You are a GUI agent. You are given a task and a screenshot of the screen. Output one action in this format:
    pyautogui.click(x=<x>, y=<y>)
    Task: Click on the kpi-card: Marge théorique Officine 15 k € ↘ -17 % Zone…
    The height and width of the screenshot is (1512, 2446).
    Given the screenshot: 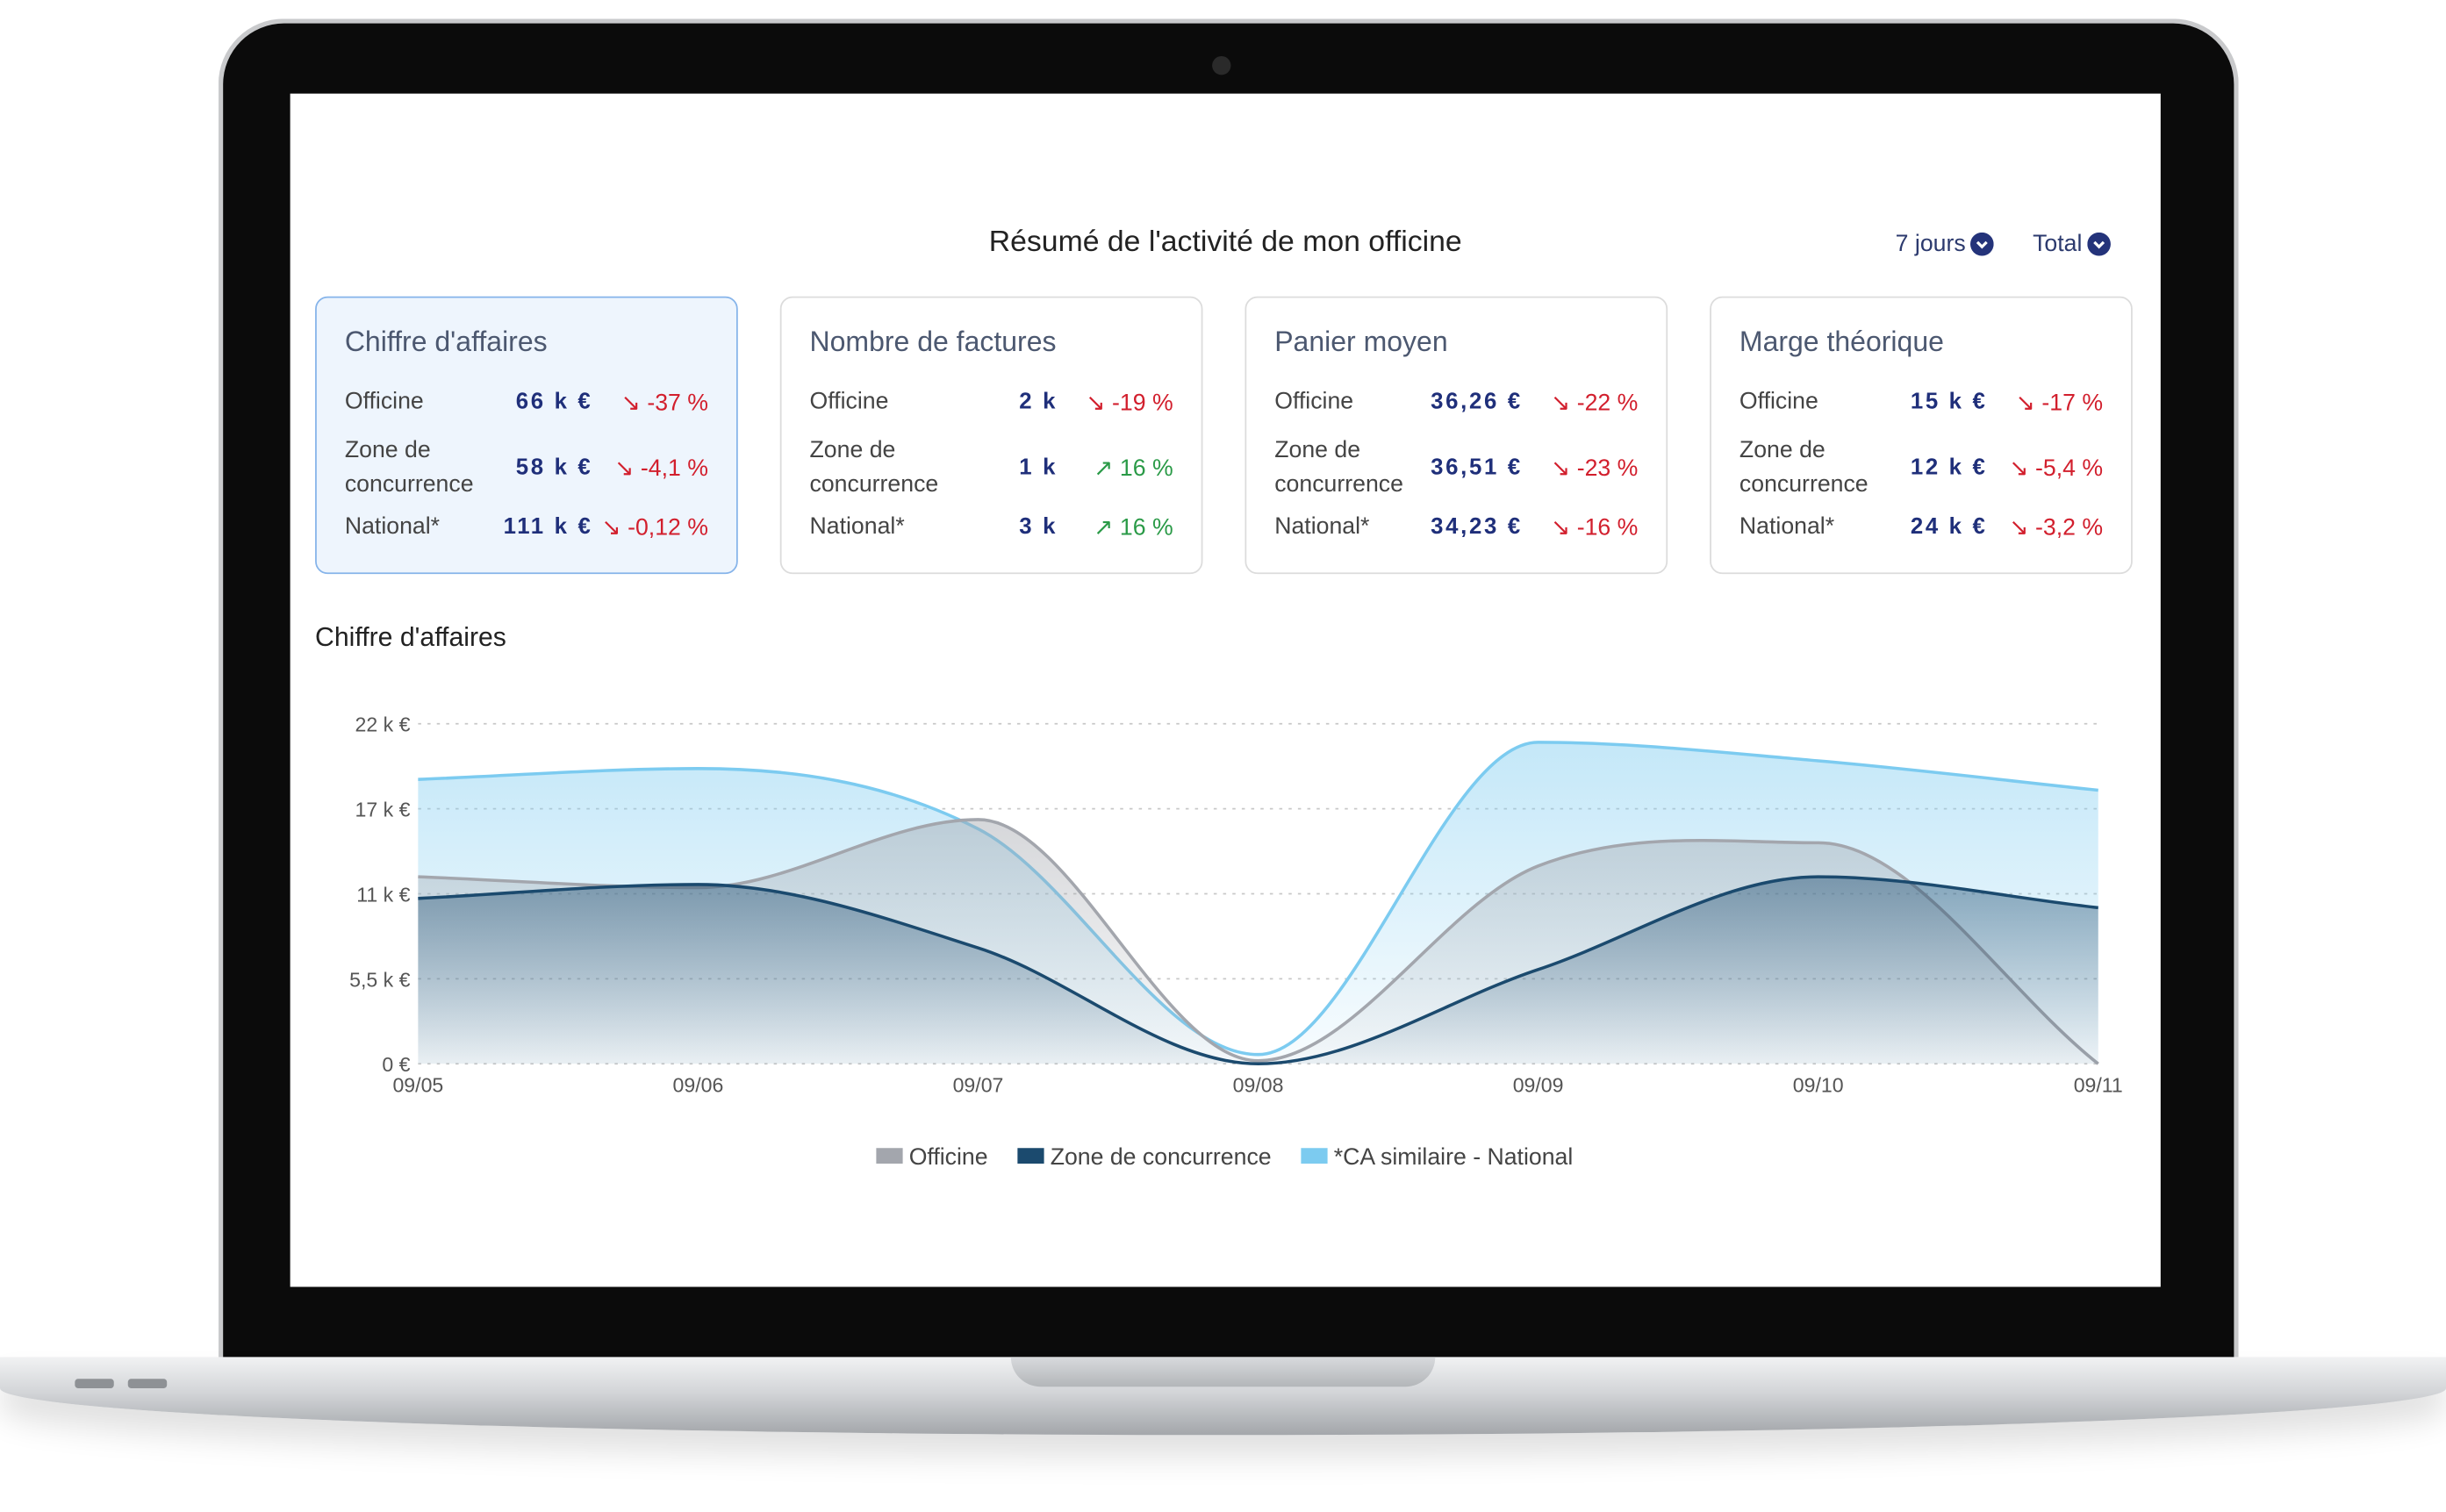 What is the action you would take?
    pyautogui.click(x=1922, y=436)
    